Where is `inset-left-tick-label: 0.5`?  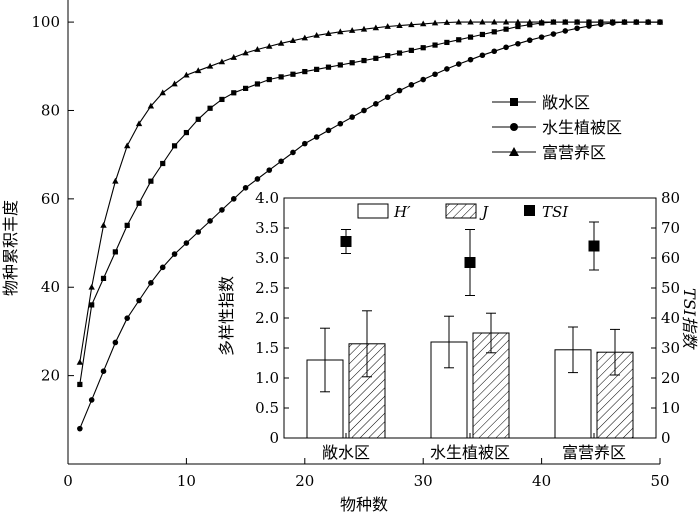 inset-left-tick-label: 0.5 is located at coordinates (267, 408).